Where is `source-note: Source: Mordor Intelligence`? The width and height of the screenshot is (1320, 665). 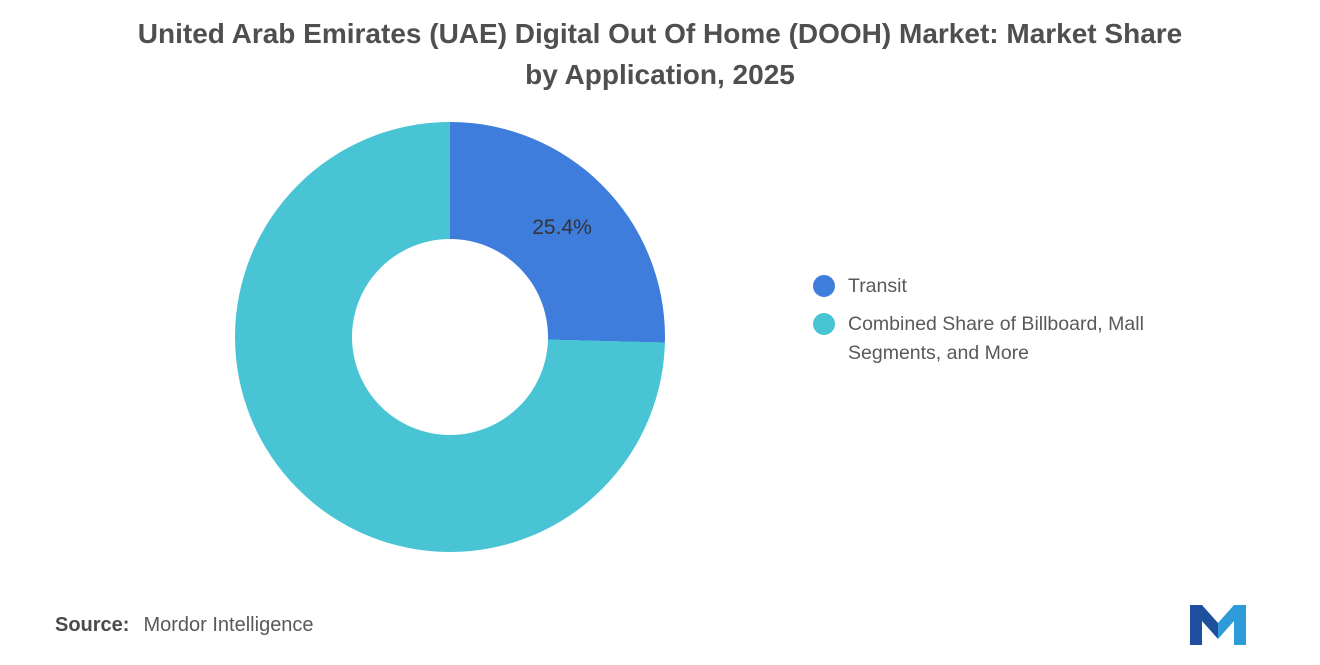 source-note: Source: Mordor Intelligence is located at coordinates (184, 625).